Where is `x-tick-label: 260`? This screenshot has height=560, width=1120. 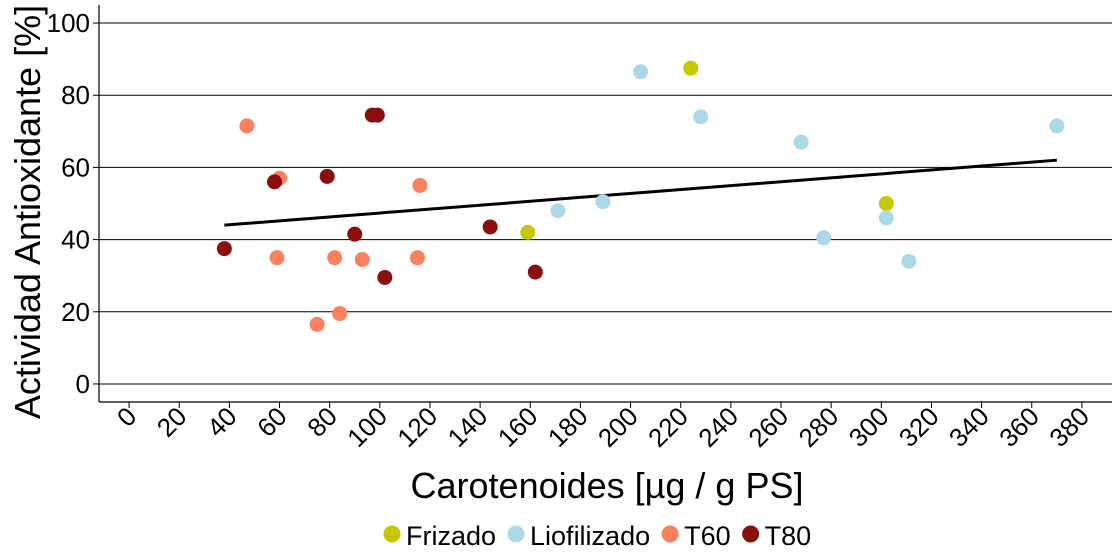 x-tick-label: 260 is located at coordinates (768, 427).